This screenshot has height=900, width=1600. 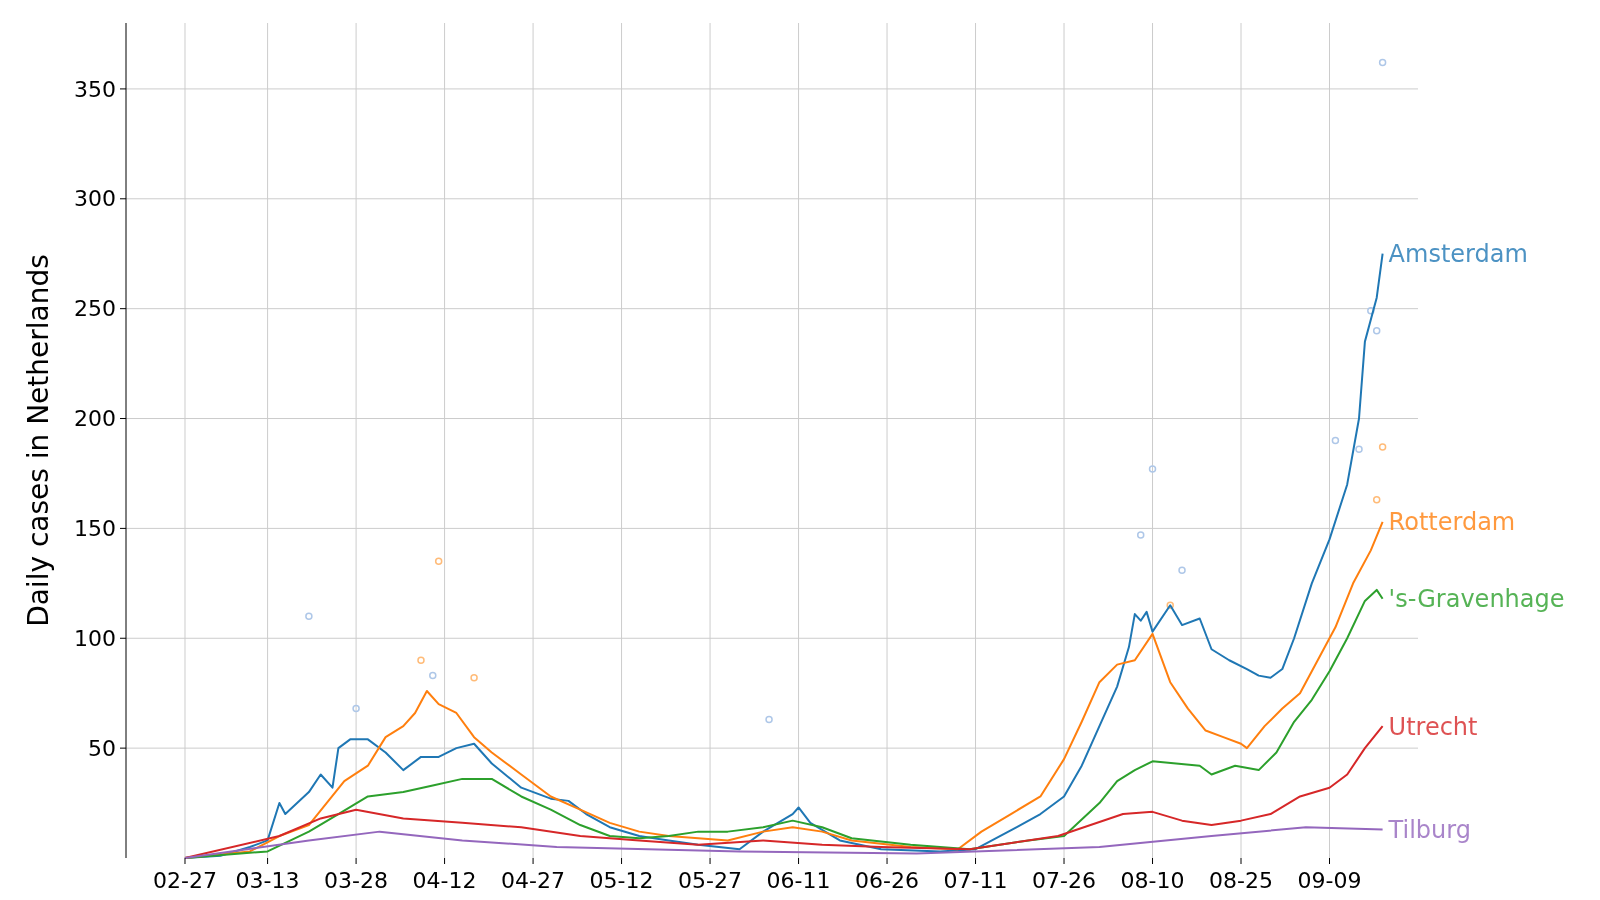 What do you see at coordinates (444, 880) in the screenshot?
I see `x-tick-label: 04-12` at bounding box center [444, 880].